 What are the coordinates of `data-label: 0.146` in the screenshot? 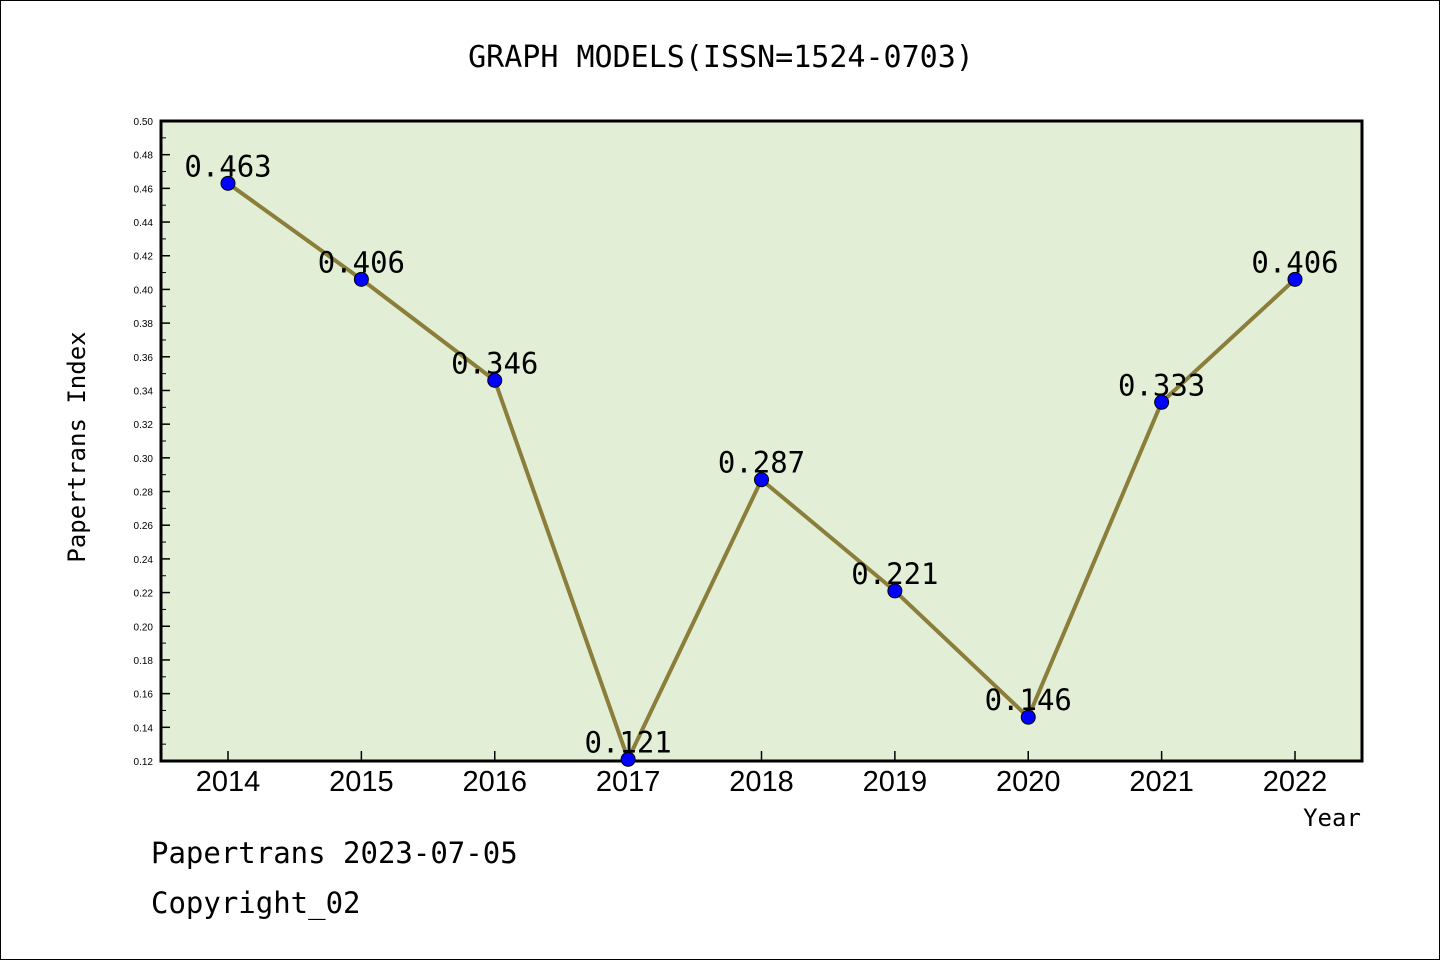 It's located at (1028, 700).